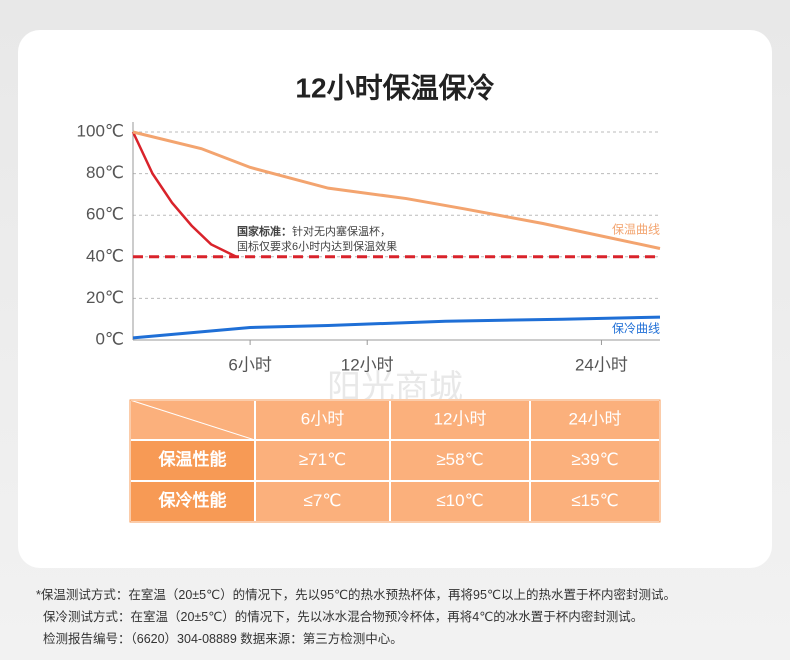 The width and height of the screenshot is (790, 660). Describe the element at coordinates (341, 231) in the screenshot. I see `annotation-text: 针对无内塞保温杯，` at that location.